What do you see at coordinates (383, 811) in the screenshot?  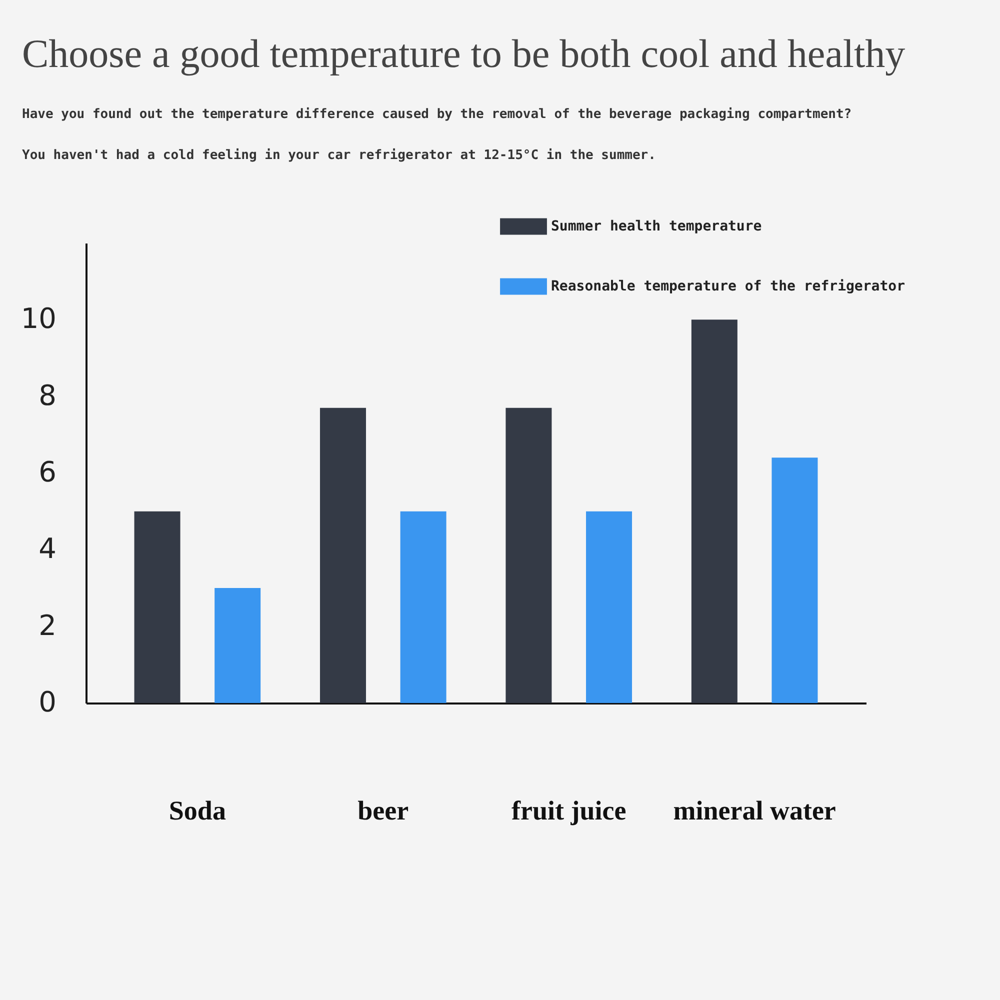 I see `x-tick-label: beer` at bounding box center [383, 811].